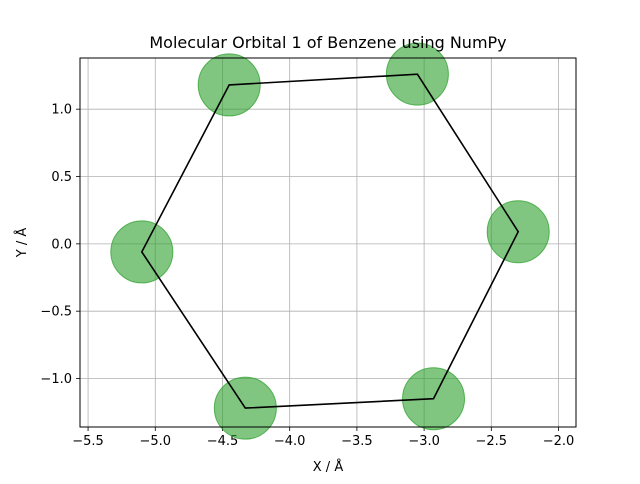 This screenshot has width=640, height=484. What do you see at coordinates (22, 243) in the screenshot?
I see `y-axis-label: Y / Å` at bounding box center [22, 243].